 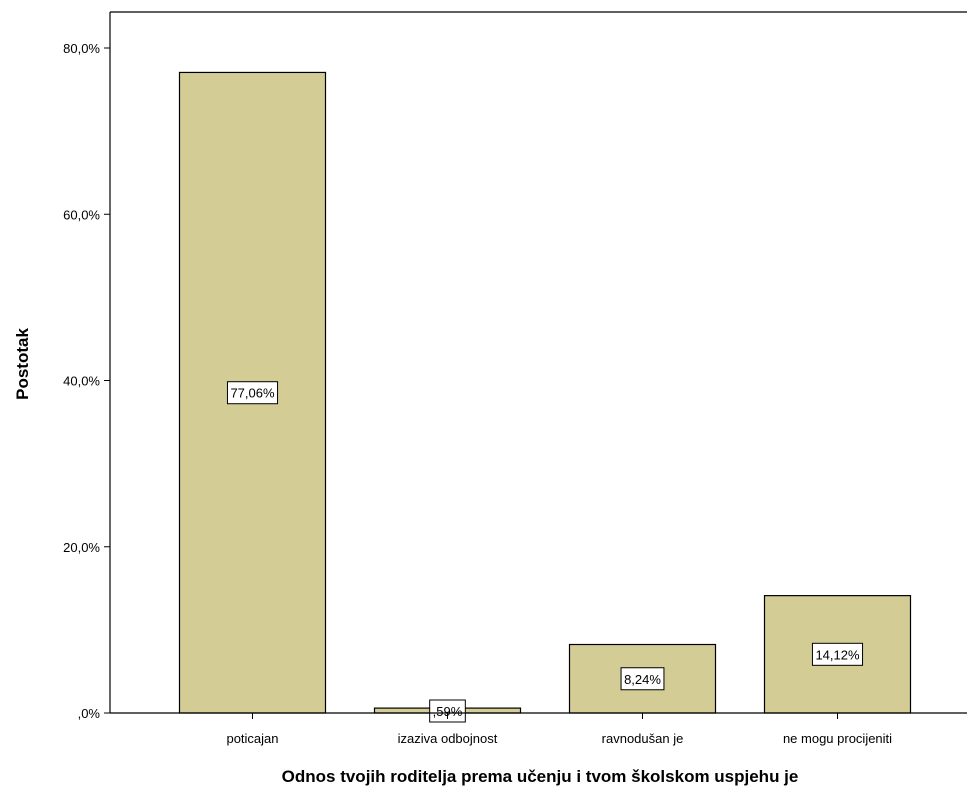 I want to click on x-tick-label: izaziva odbojnost, so click(x=448, y=738).